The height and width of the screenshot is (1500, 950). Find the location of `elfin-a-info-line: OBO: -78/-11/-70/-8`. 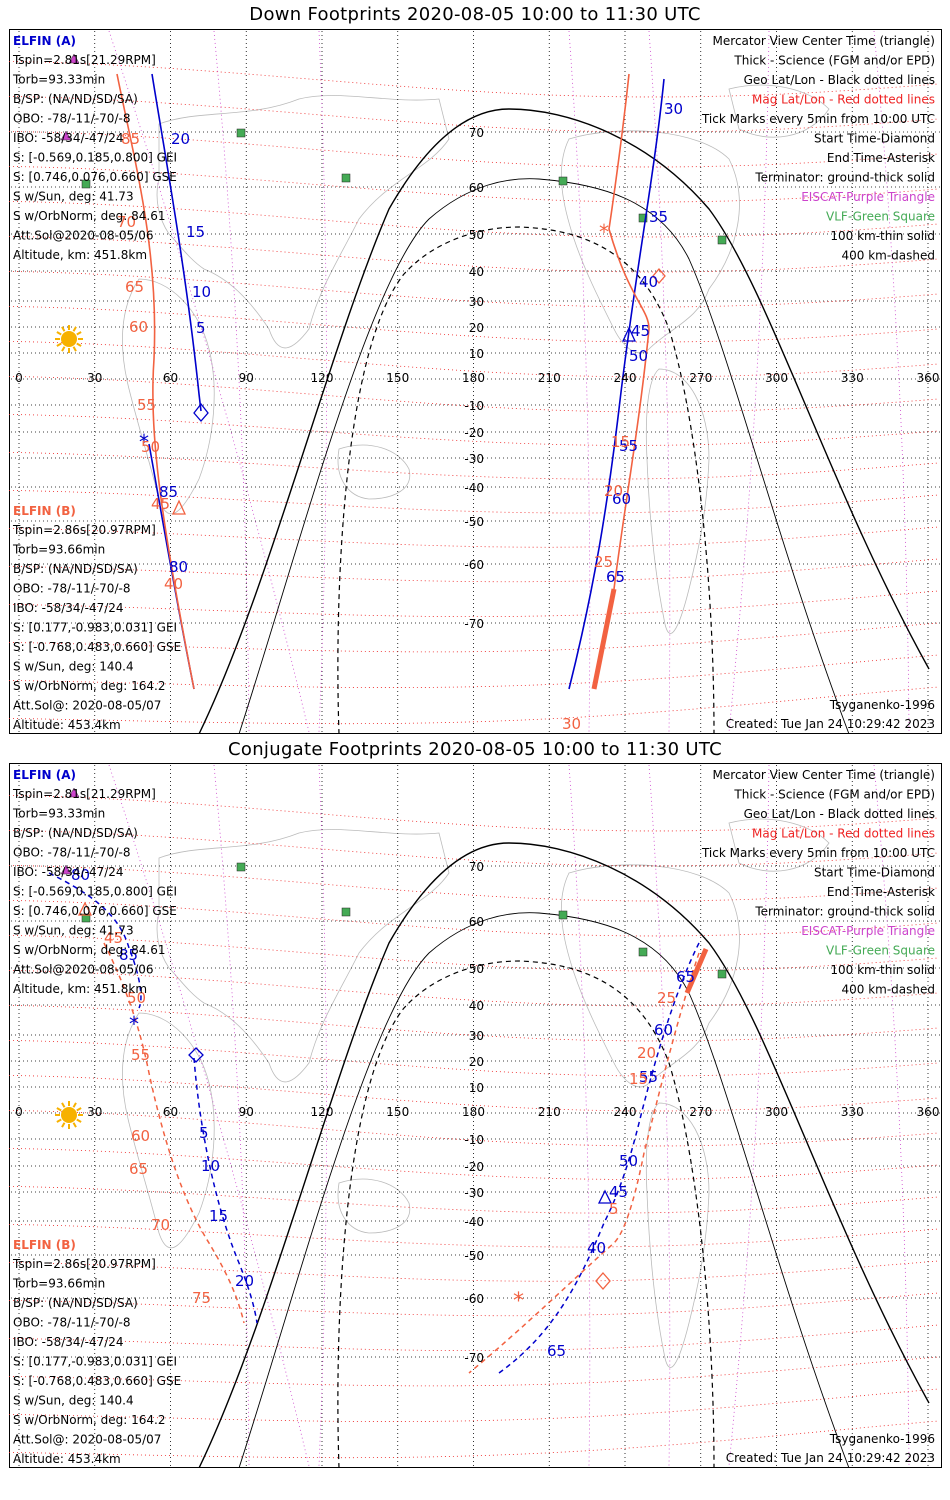

elfin-a-info-line: OBO: -78/-11/-70/-8 is located at coordinates (71, 853).